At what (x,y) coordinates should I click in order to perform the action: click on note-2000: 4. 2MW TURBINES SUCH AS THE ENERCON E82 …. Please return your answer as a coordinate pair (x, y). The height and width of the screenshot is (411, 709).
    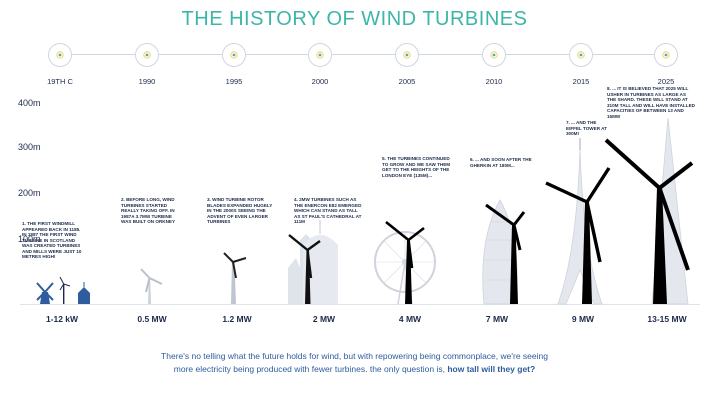
    Looking at the image, I should click on (328, 210).